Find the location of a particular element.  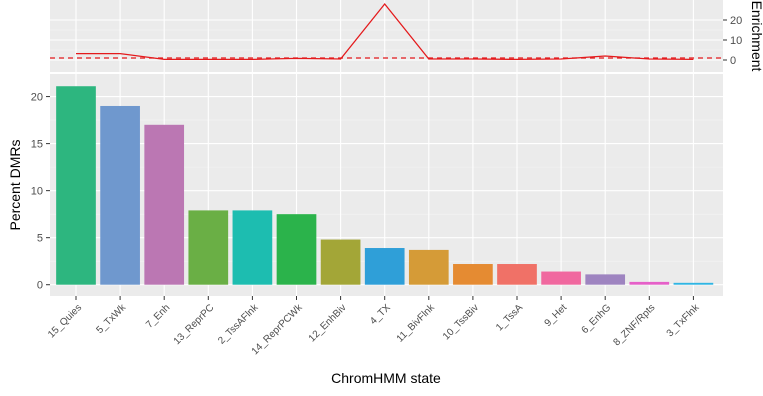

percent-tick-label: 15 is located at coordinates (37, 145).